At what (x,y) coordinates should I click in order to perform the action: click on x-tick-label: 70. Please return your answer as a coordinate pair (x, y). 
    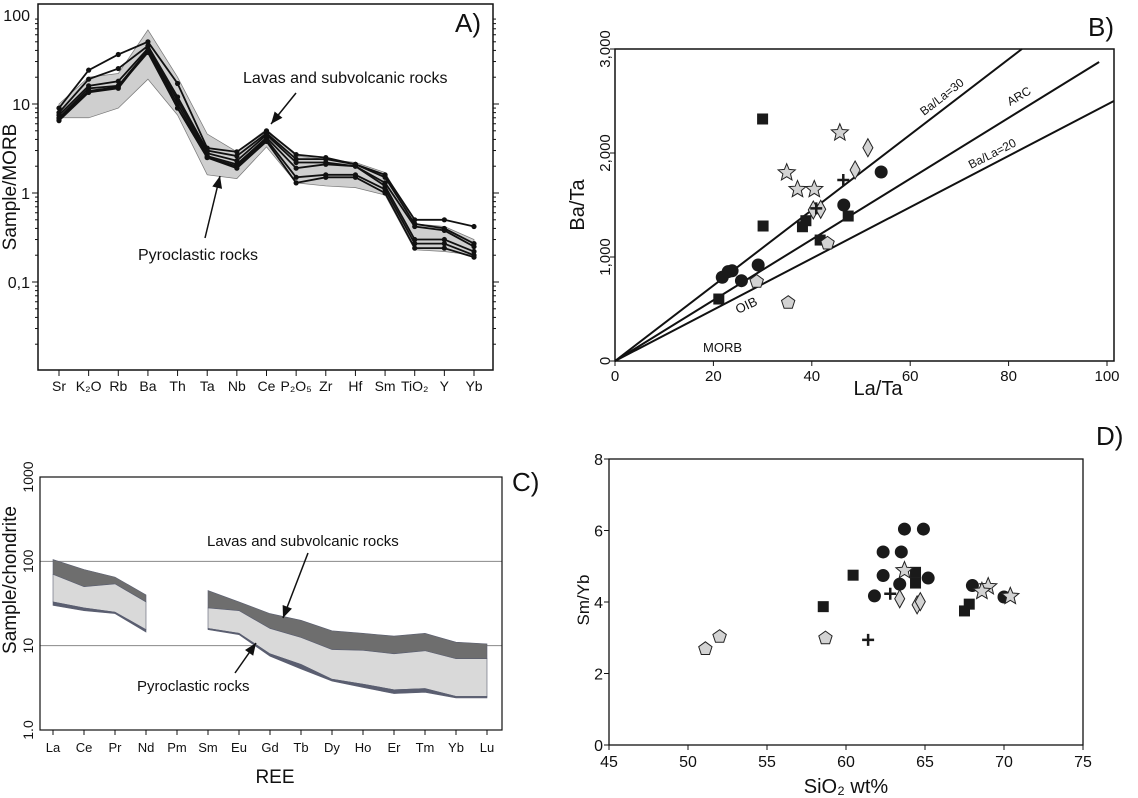
    Looking at the image, I should click on (1004, 762).